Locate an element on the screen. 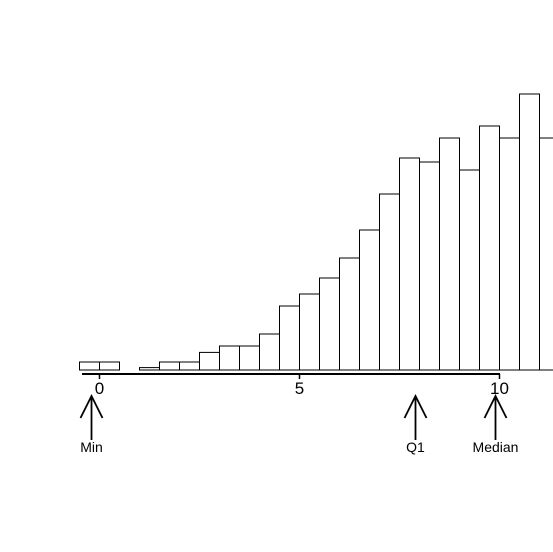 This screenshot has width=553, height=552. x-tick-label: 0 is located at coordinates (99, 388).